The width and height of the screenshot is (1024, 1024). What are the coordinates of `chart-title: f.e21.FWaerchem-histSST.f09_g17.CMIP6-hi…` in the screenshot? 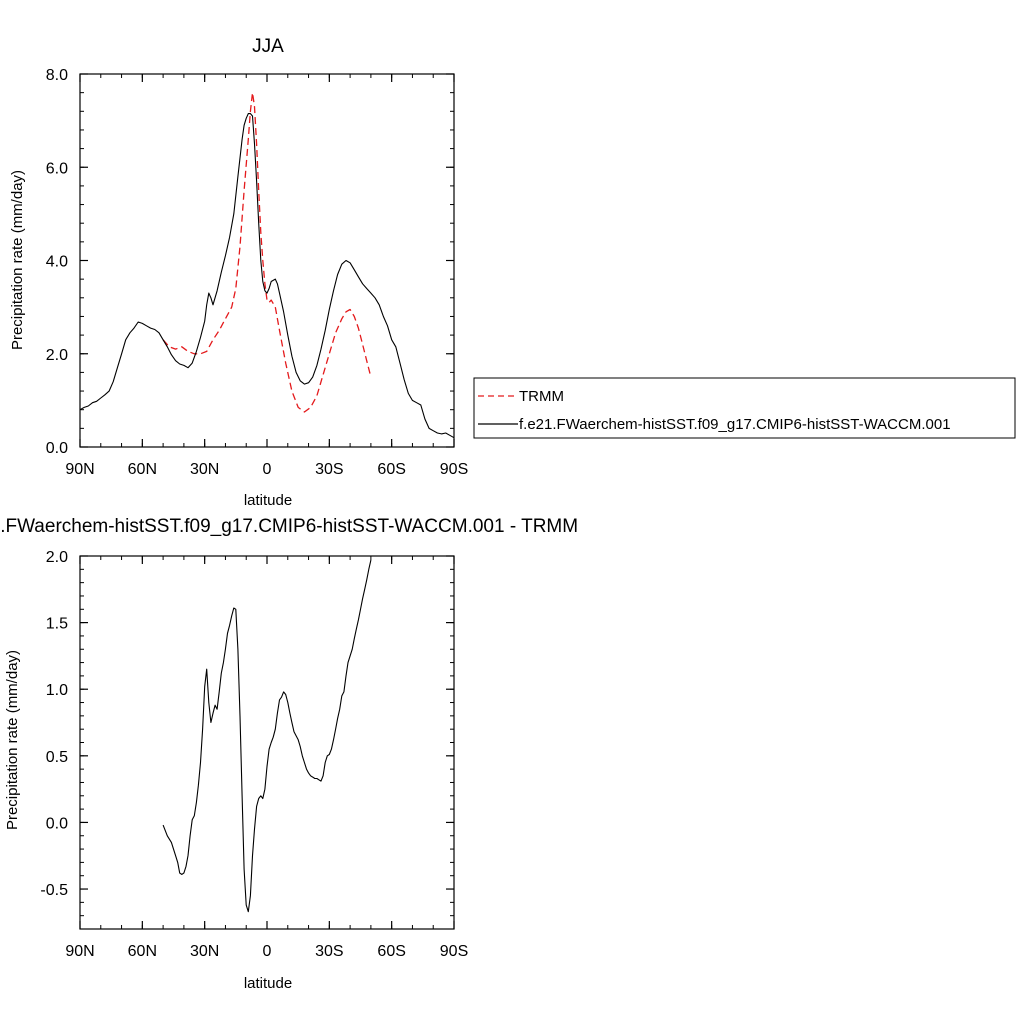 It's located at (289, 526).